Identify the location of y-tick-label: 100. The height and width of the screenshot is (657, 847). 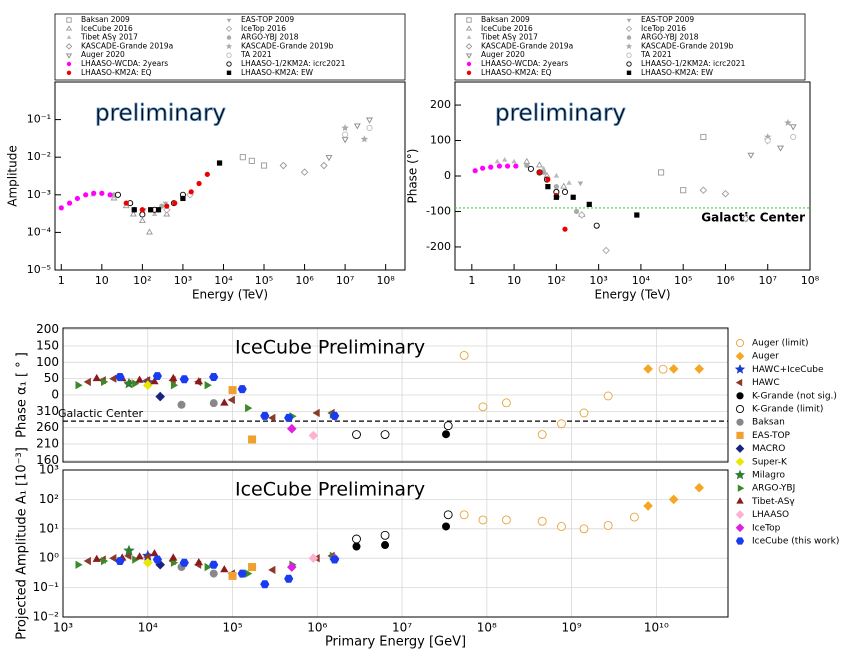
(47, 362).